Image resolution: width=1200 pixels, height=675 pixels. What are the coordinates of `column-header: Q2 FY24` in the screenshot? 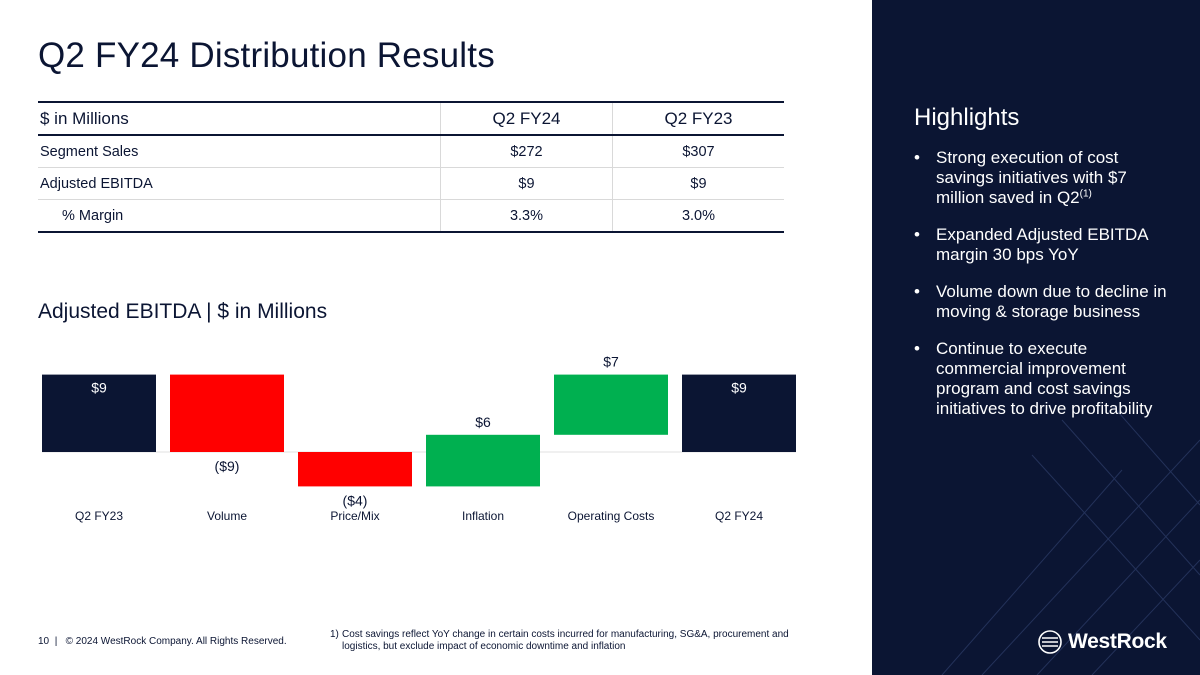 It's located at (526, 118).